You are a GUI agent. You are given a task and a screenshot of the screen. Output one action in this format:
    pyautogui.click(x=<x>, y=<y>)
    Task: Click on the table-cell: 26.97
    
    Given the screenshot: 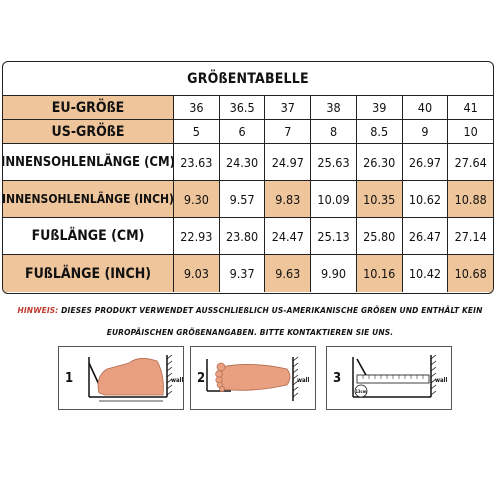 What is the action you would take?
    pyautogui.click(x=426, y=162)
    